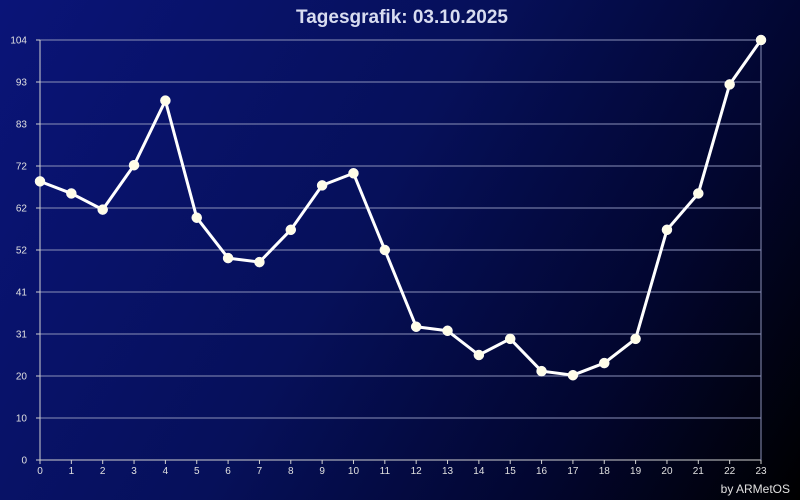 This screenshot has height=500, width=800. Describe the element at coordinates (72, 471) in the screenshot. I see `x-tick-label: 1` at that location.